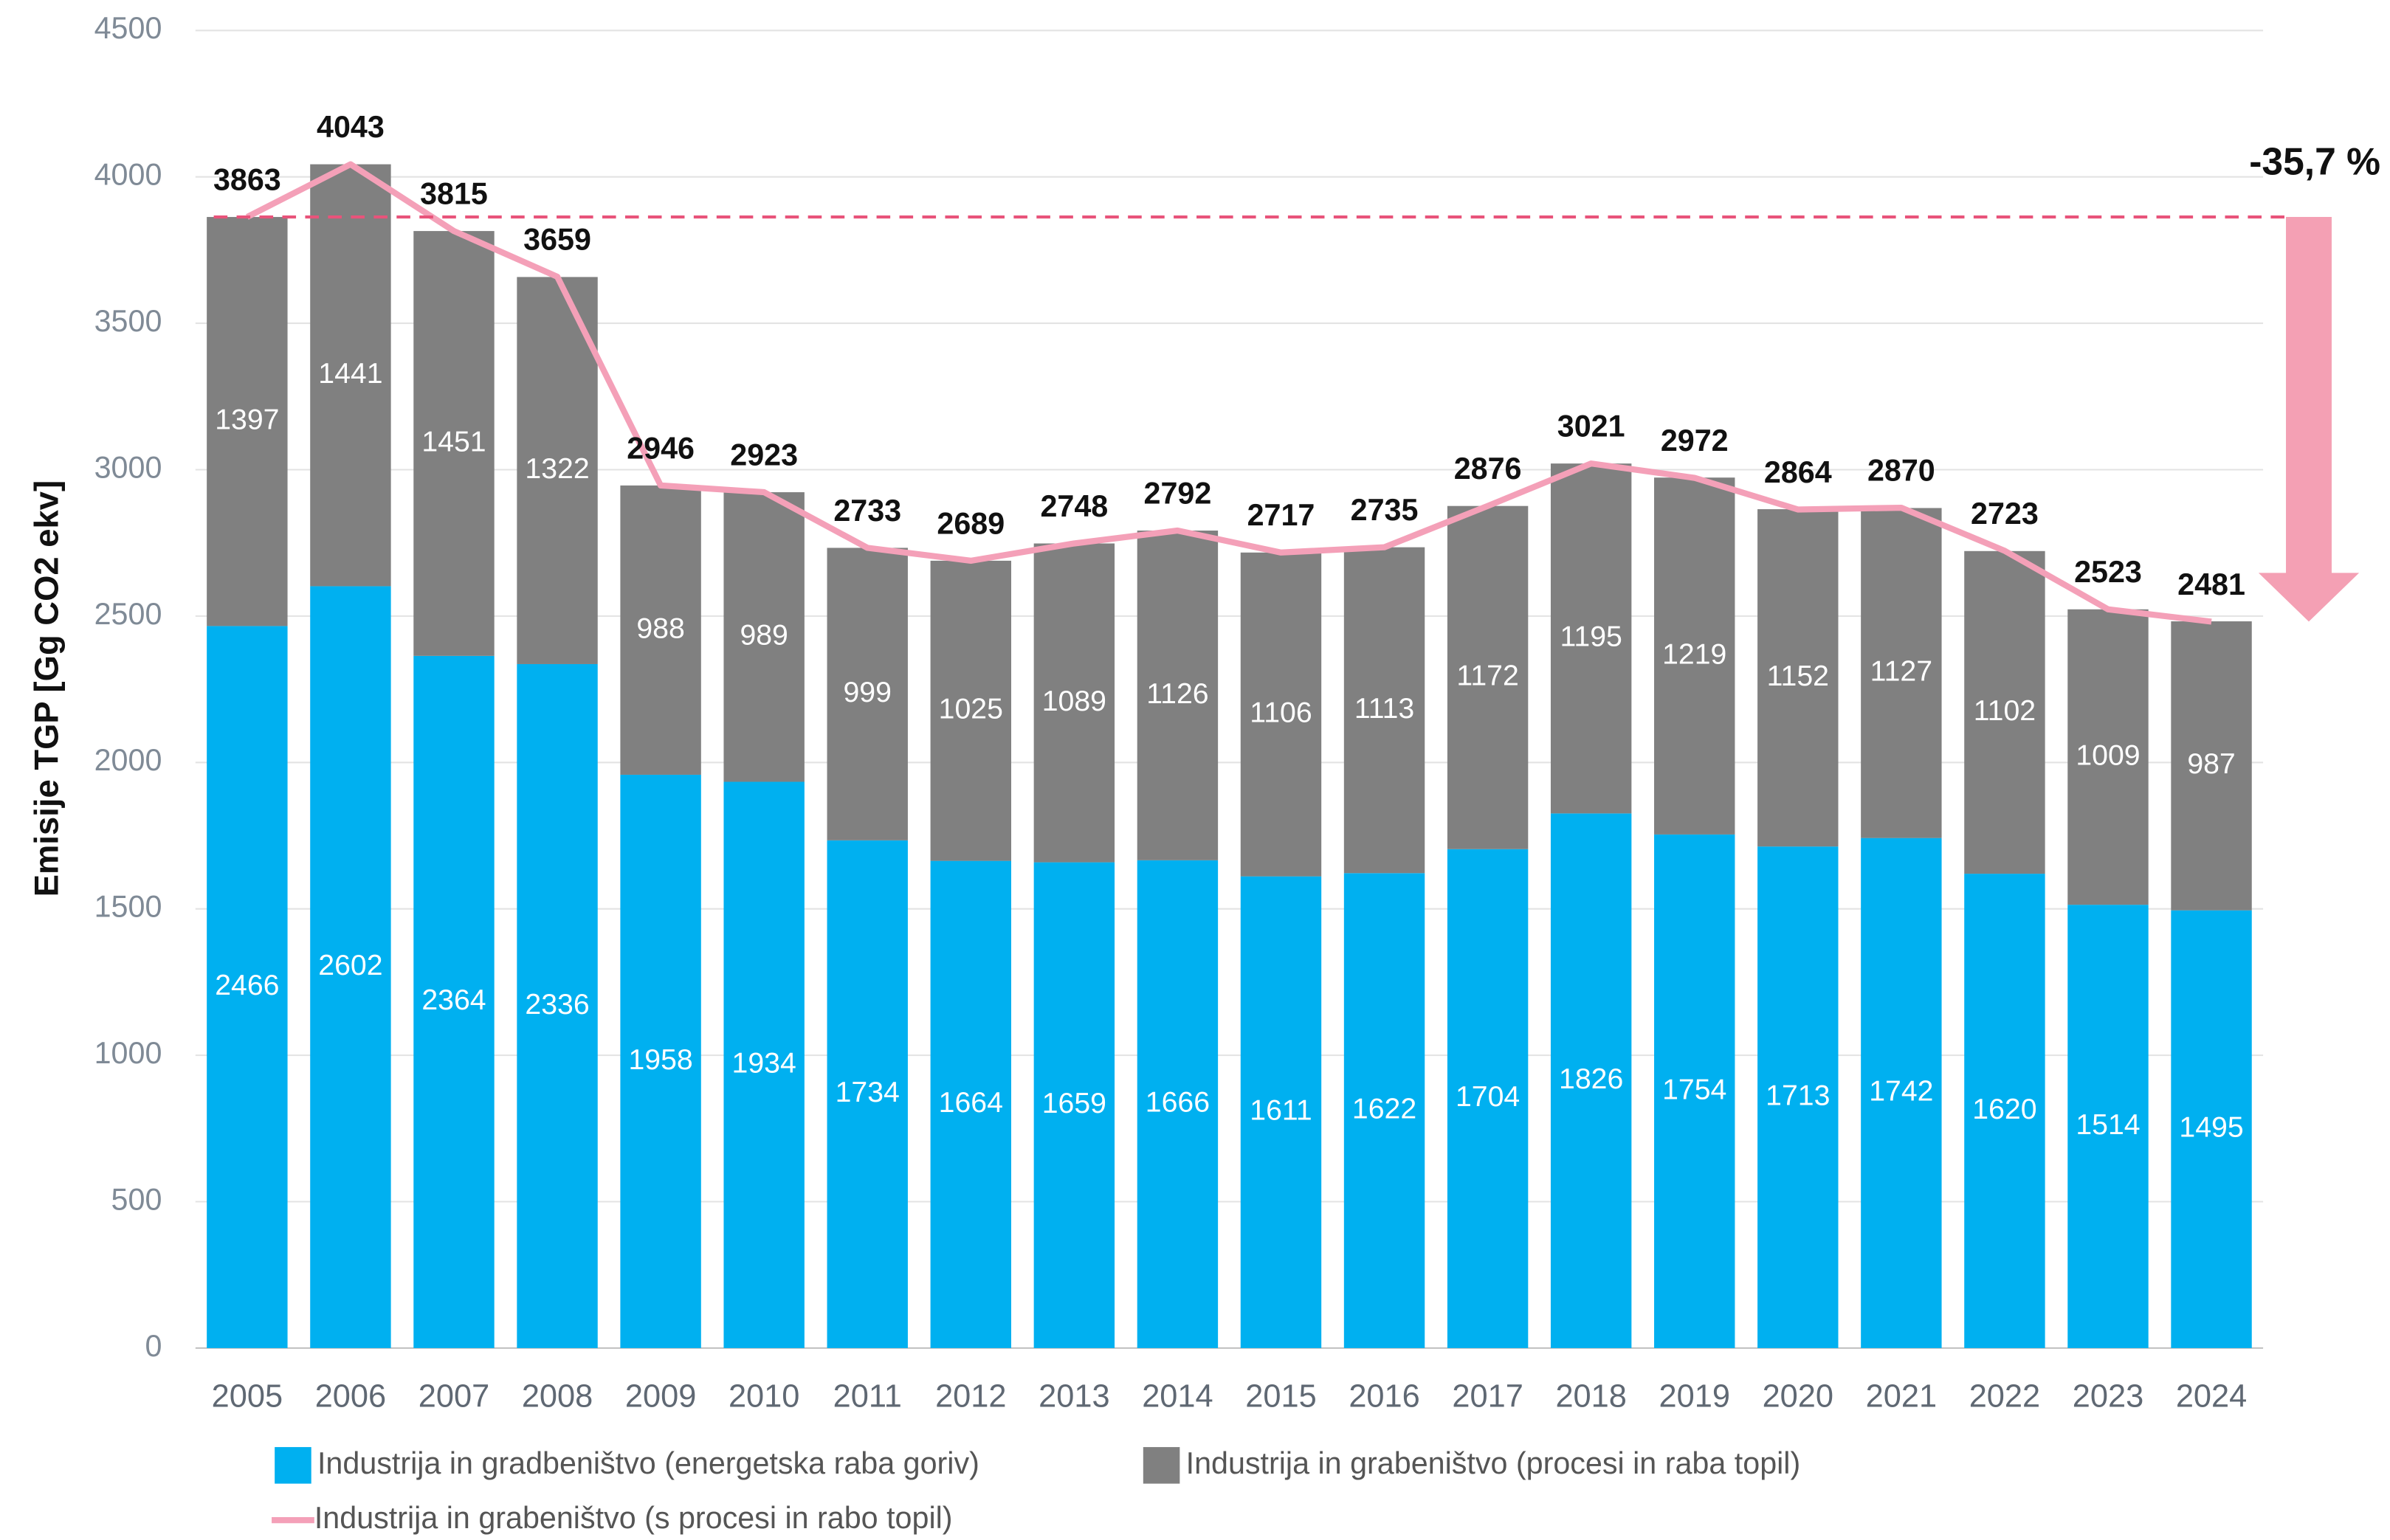 The height and width of the screenshot is (1540, 2390). What do you see at coordinates (2004, 1396) in the screenshot?
I see `x-tick-label: 2022` at bounding box center [2004, 1396].